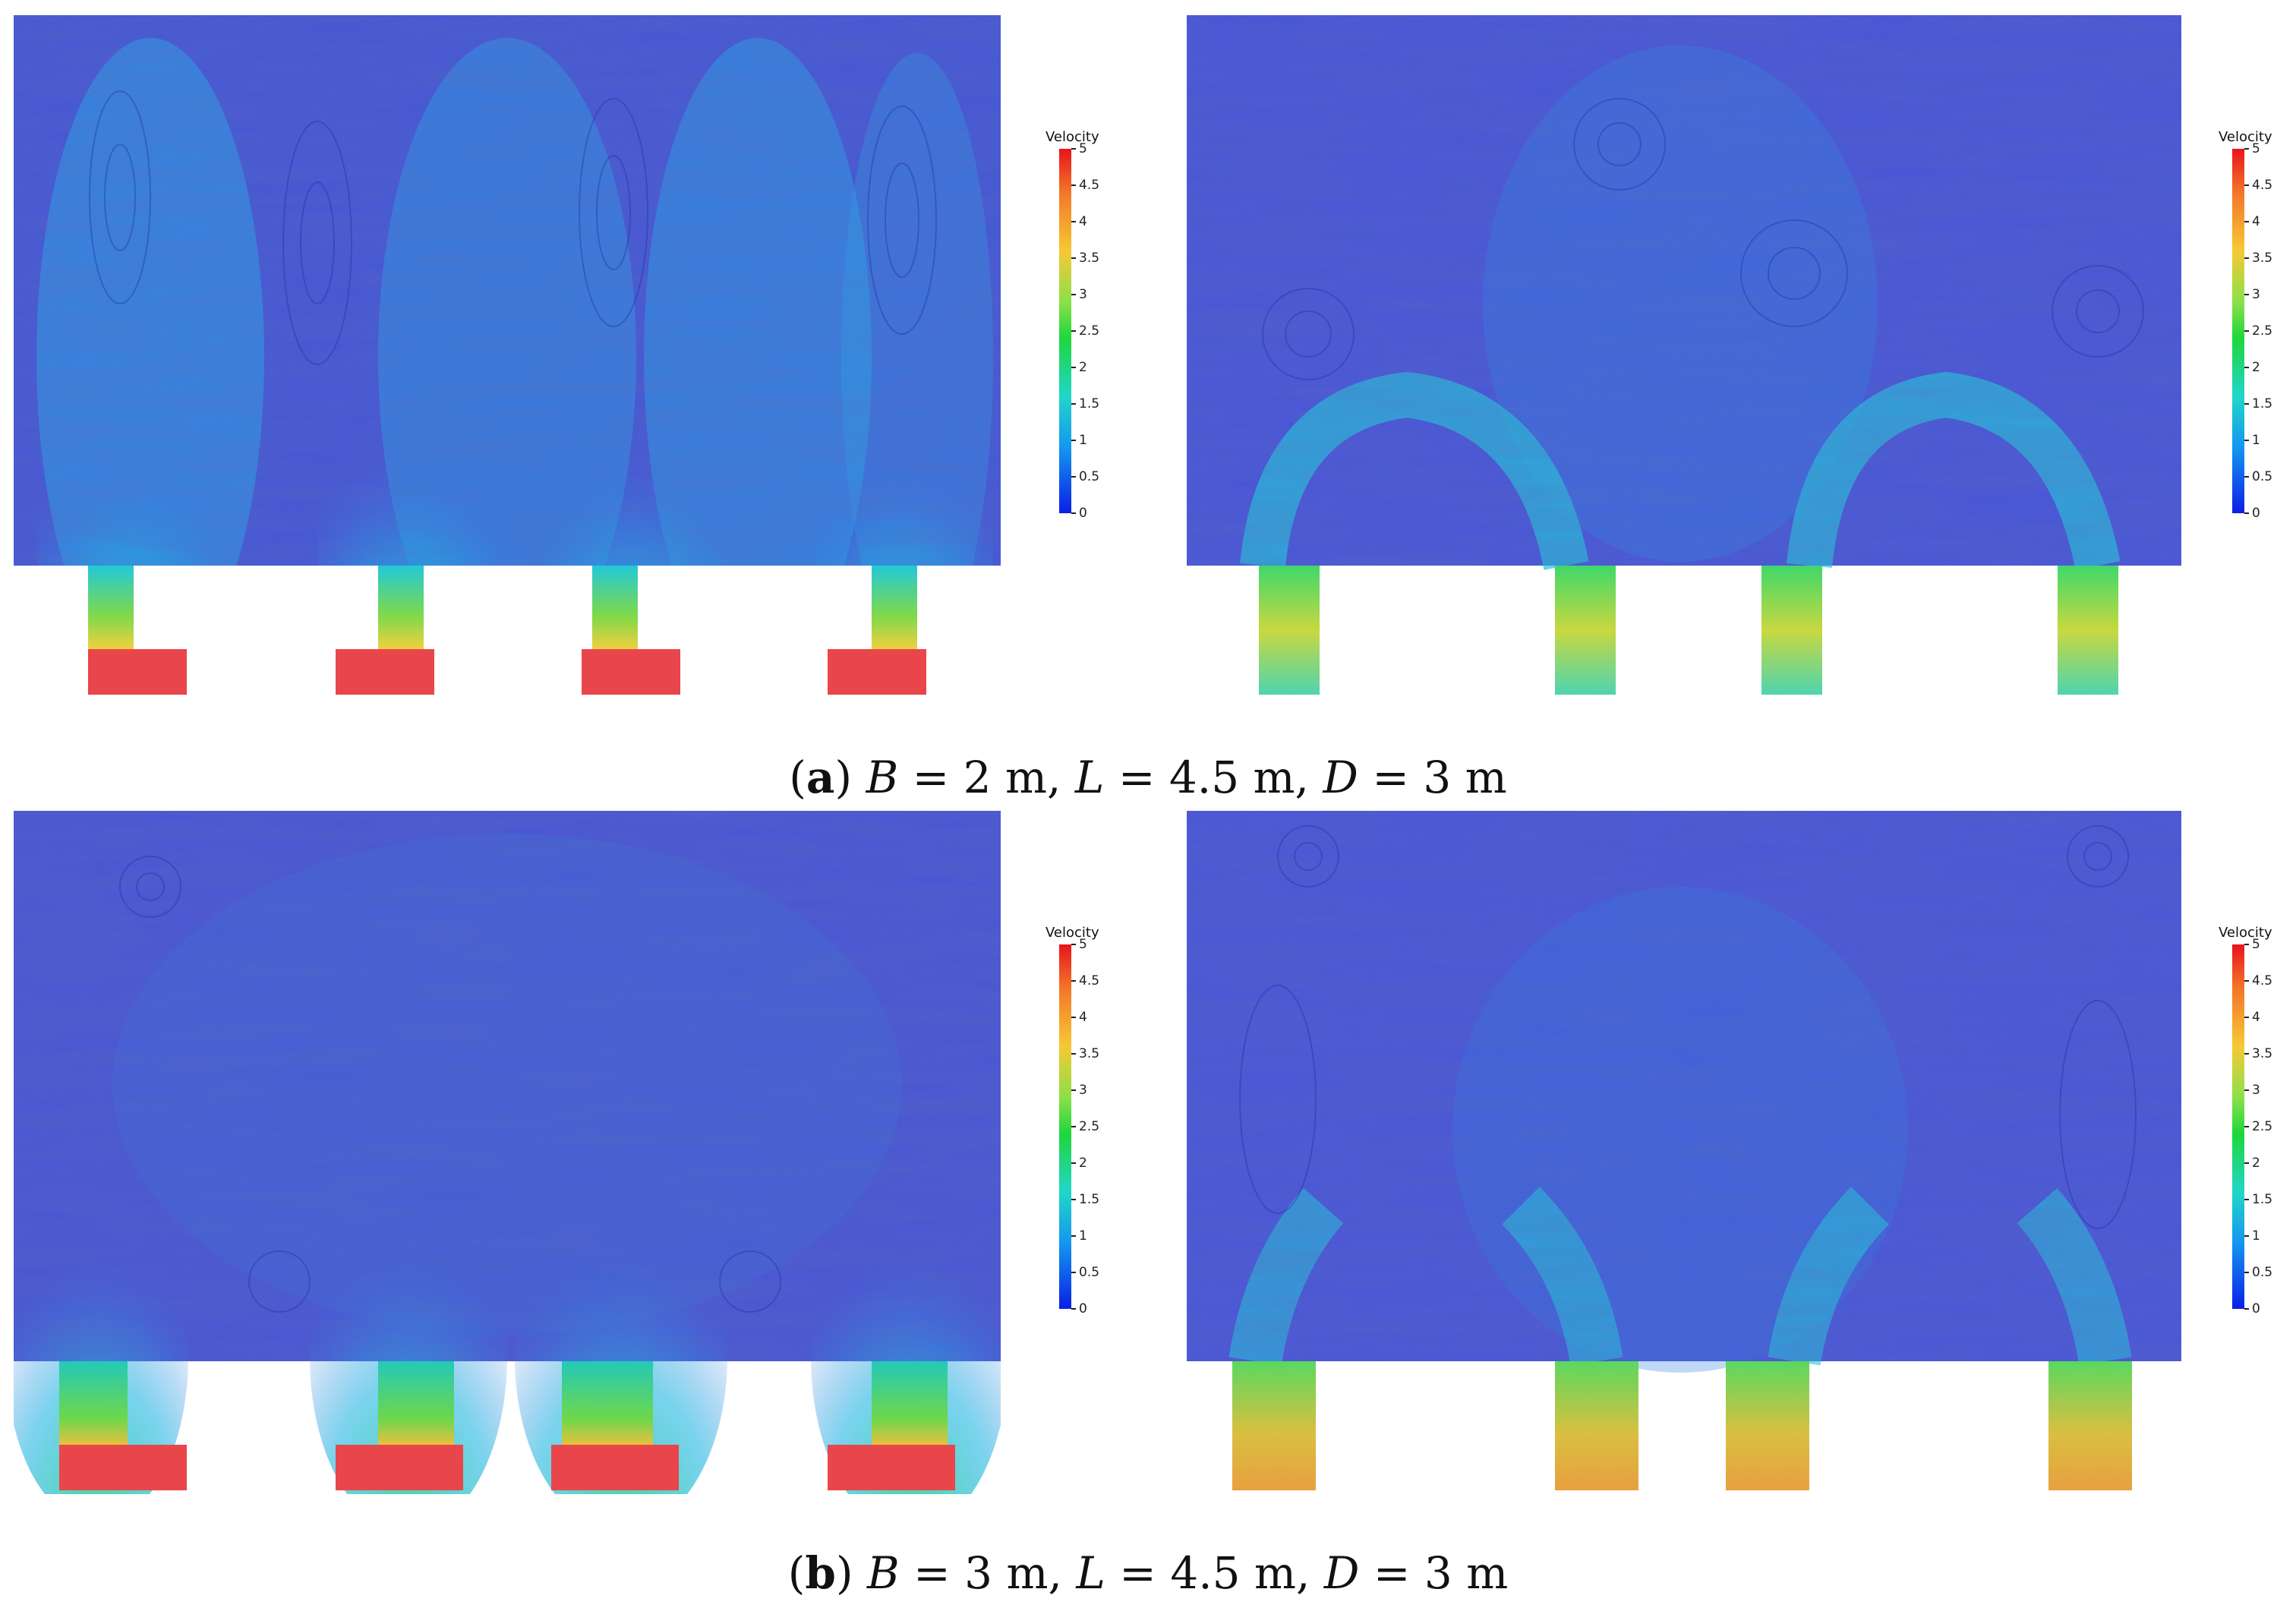  I want to click on caption-b: (b) B = 3 m, L = 4.5 m, D = 3 m, so click(1148, 1573).